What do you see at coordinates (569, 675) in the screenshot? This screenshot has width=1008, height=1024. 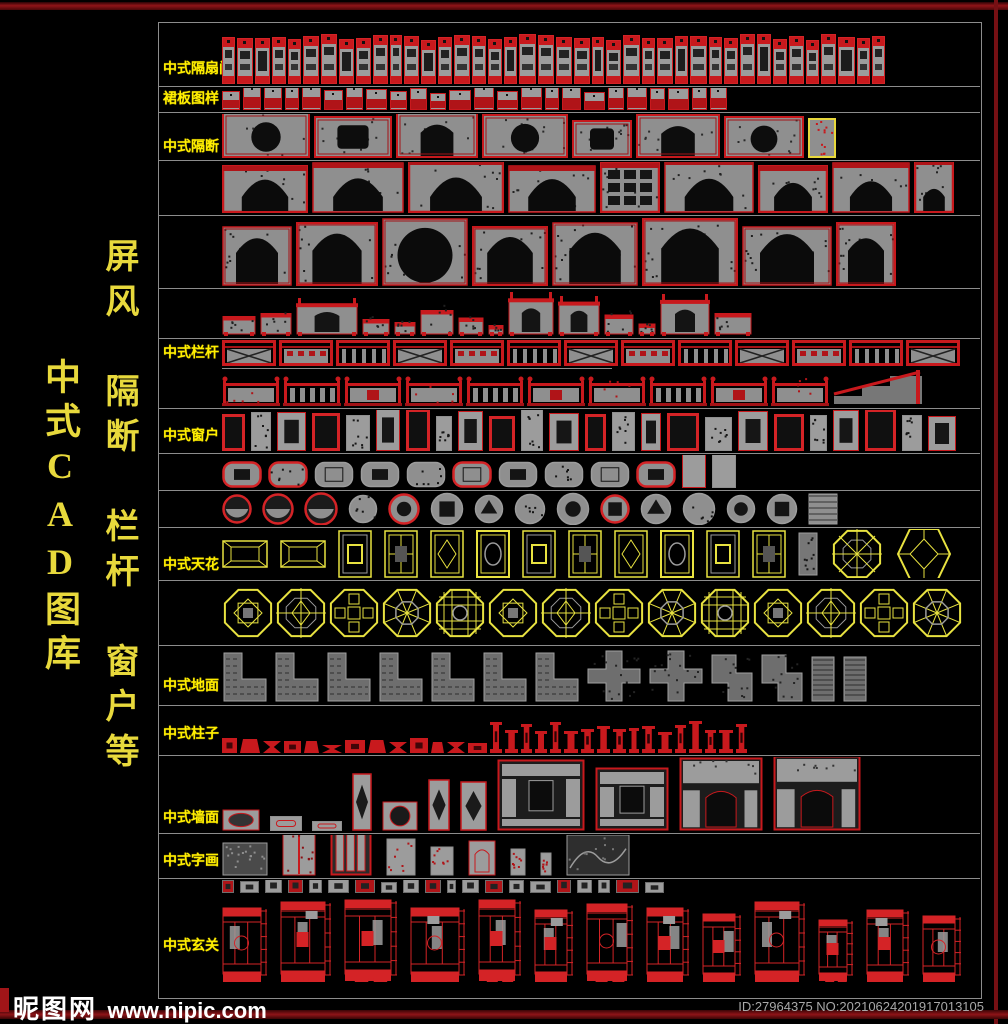 I see `cad-row-floor: 中式地面` at bounding box center [569, 675].